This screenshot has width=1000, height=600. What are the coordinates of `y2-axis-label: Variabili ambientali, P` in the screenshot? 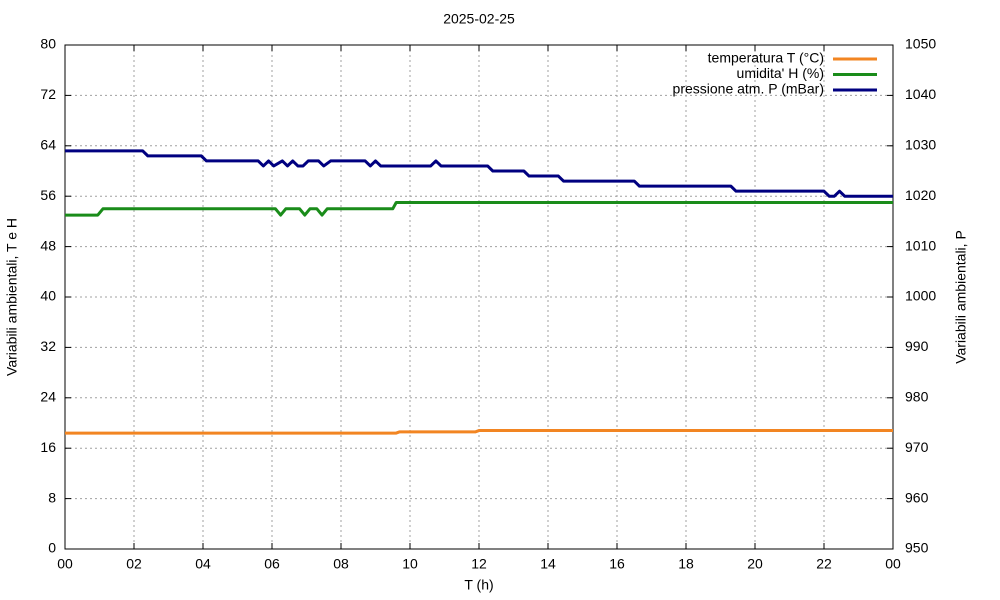 It's located at (961, 297).